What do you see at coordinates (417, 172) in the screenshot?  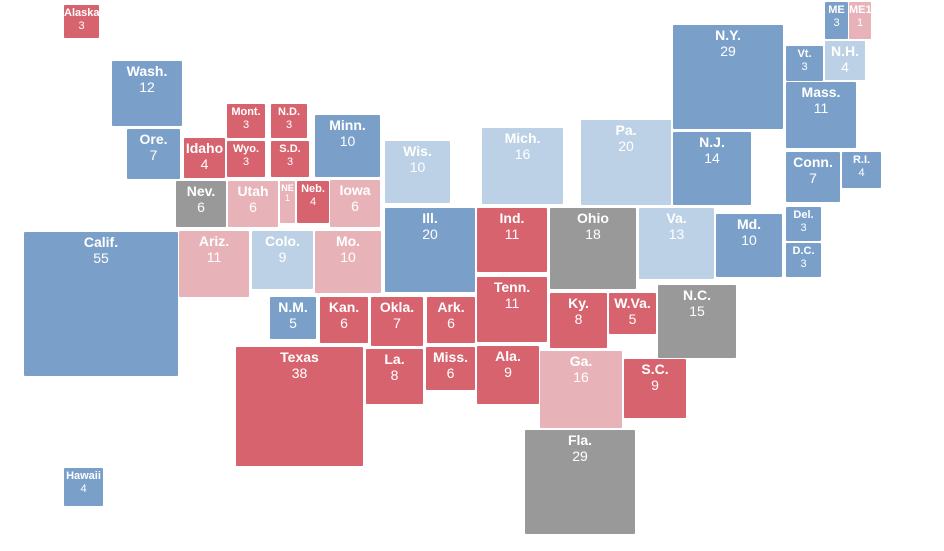 I see `state-box: Wis. 10` at bounding box center [417, 172].